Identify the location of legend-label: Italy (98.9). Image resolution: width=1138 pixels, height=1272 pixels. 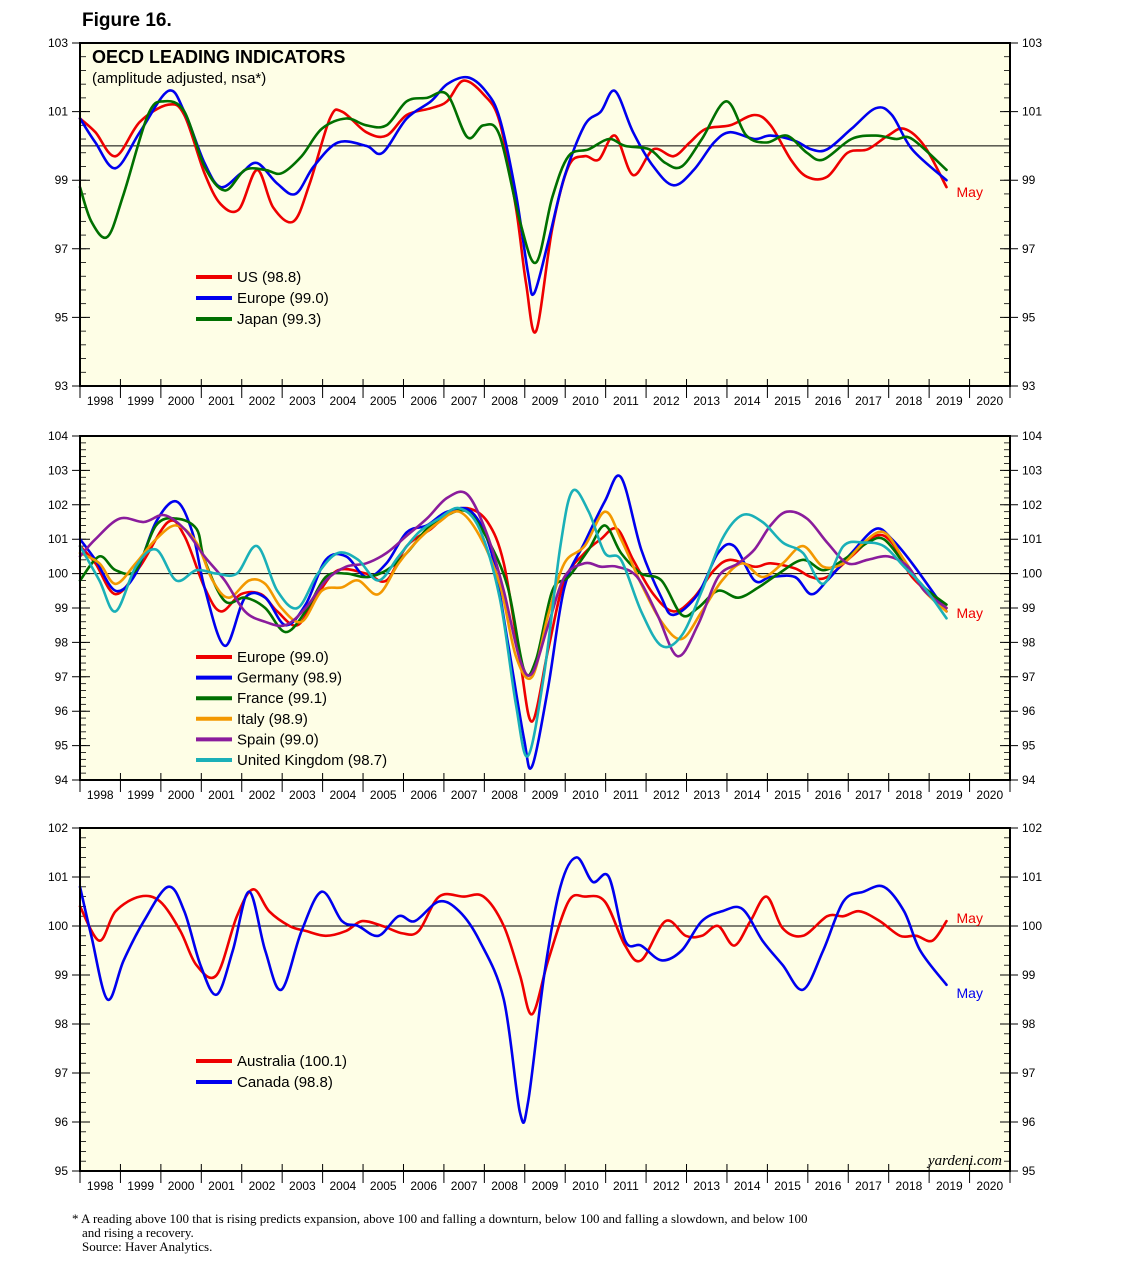
(272, 719).